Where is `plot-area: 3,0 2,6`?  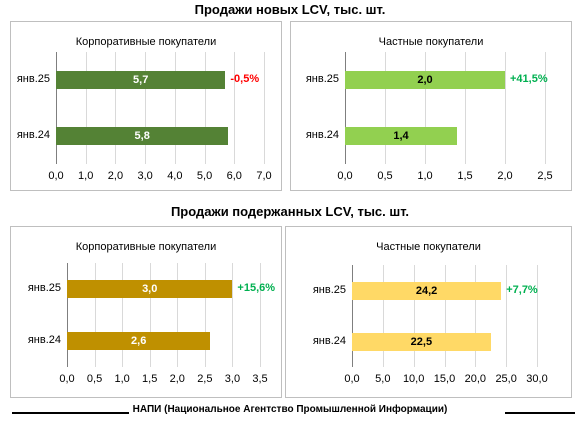 plot-area: 3,0 2,6 is located at coordinates (164, 315).